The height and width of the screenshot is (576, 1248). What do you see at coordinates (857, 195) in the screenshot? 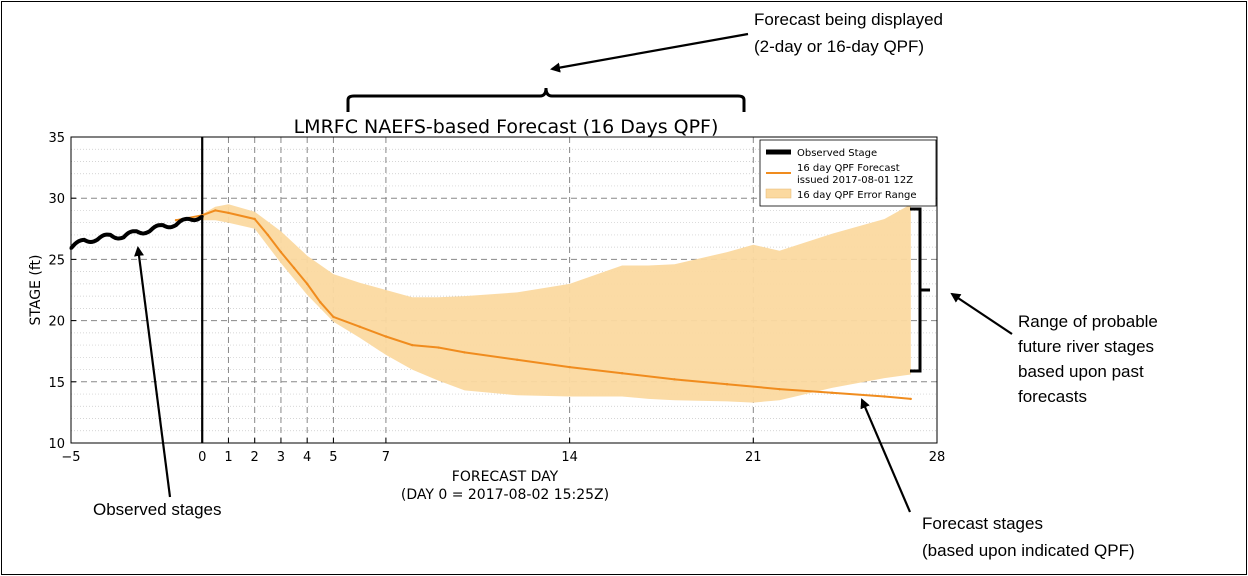
I see `legend-range-label: 16 day QPF Error Range` at bounding box center [857, 195].